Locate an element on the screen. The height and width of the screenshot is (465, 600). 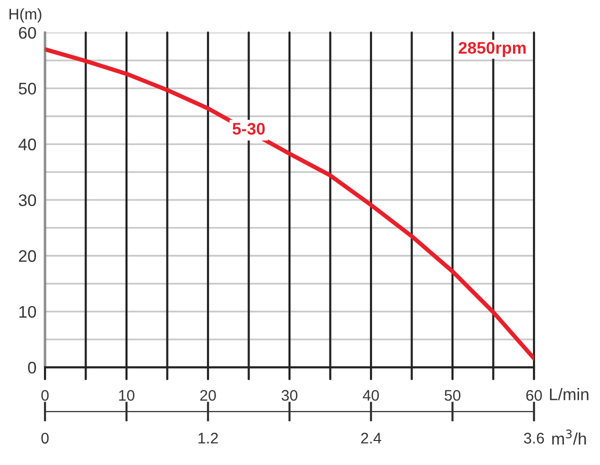
y-tick-label: 60 is located at coordinates (27, 32).